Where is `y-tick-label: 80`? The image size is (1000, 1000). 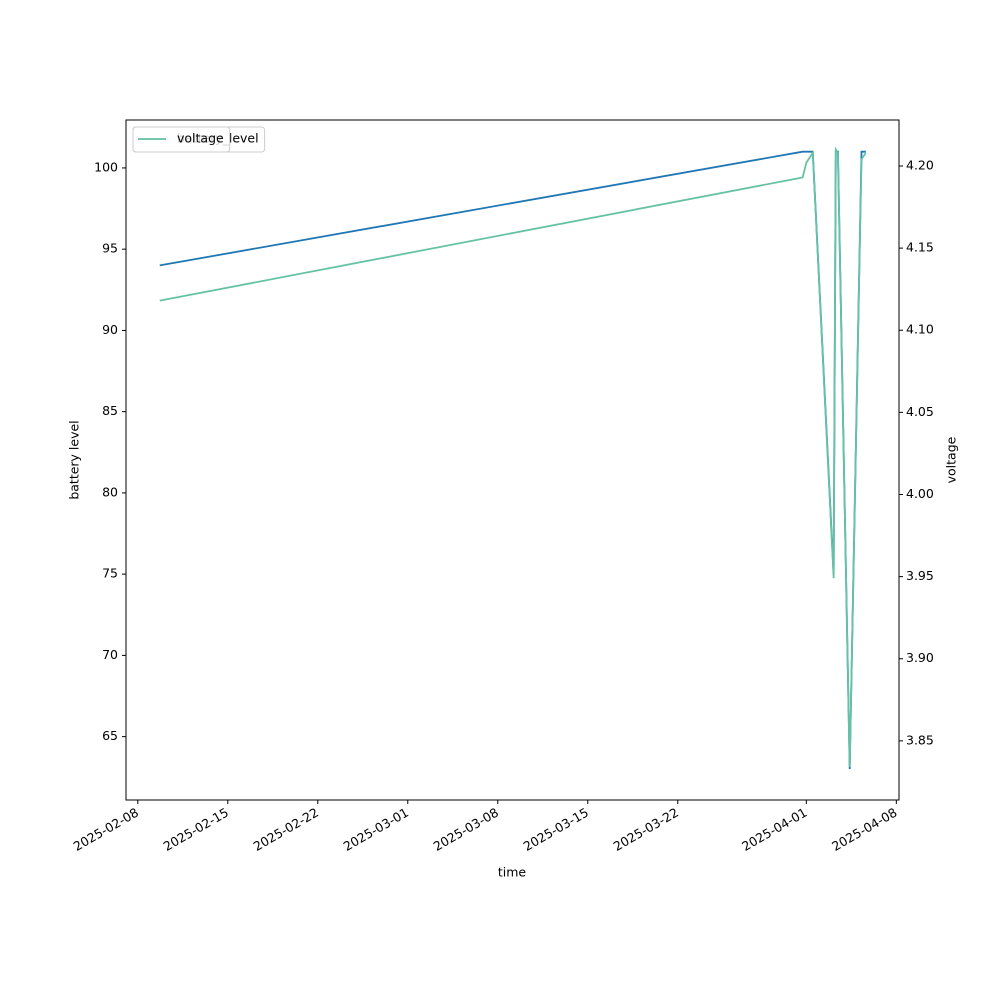 y-tick-label: 80 is located at coordinates (110, 491).